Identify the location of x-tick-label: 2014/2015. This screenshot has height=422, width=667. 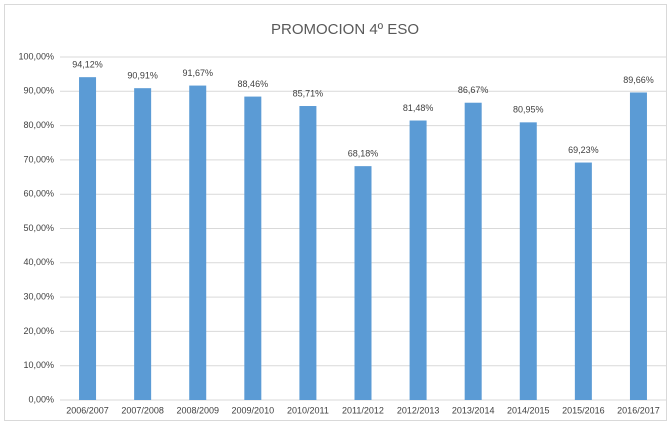
(528, 410).